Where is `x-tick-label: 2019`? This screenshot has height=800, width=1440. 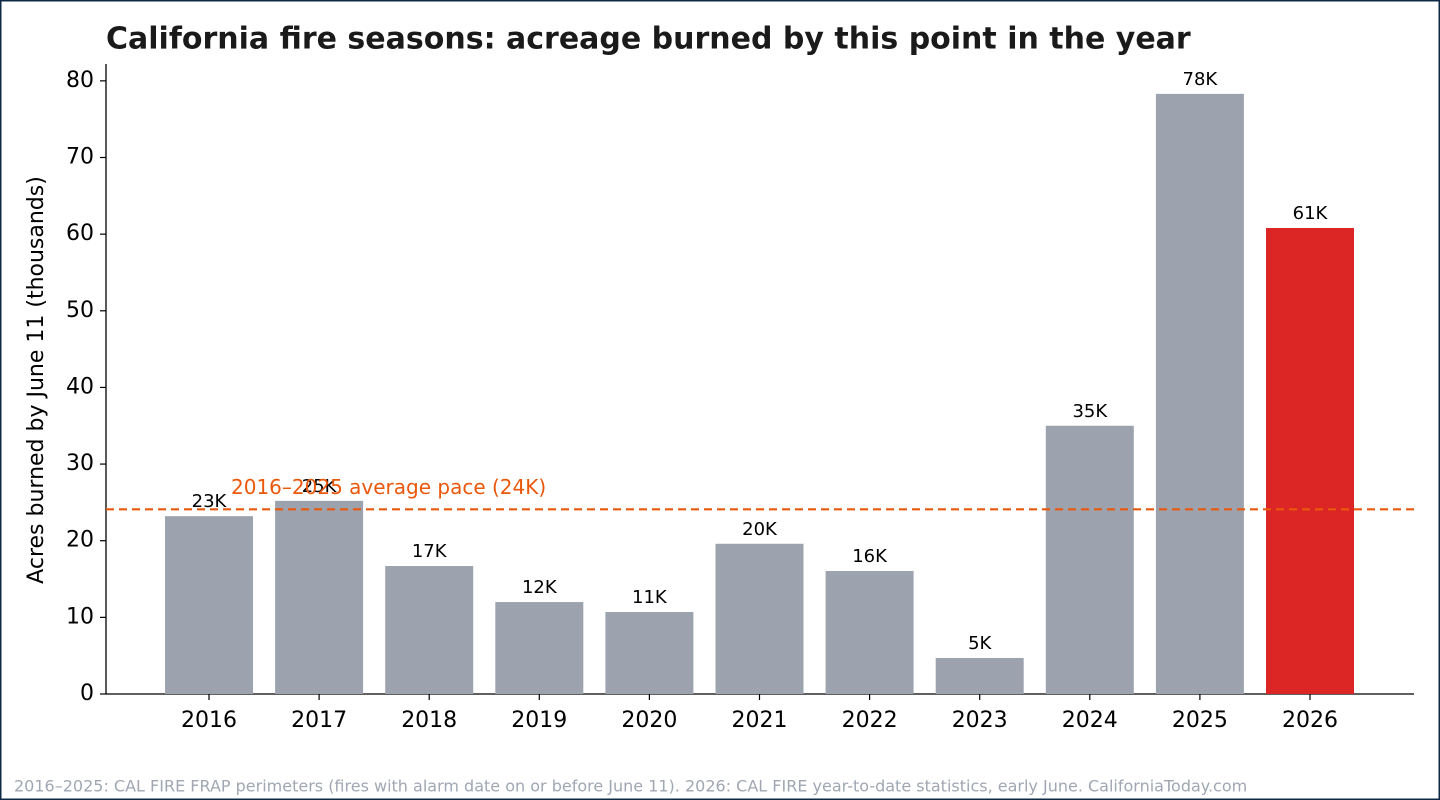
x-tick-label: 2019 is located at coordinates (539, 720).